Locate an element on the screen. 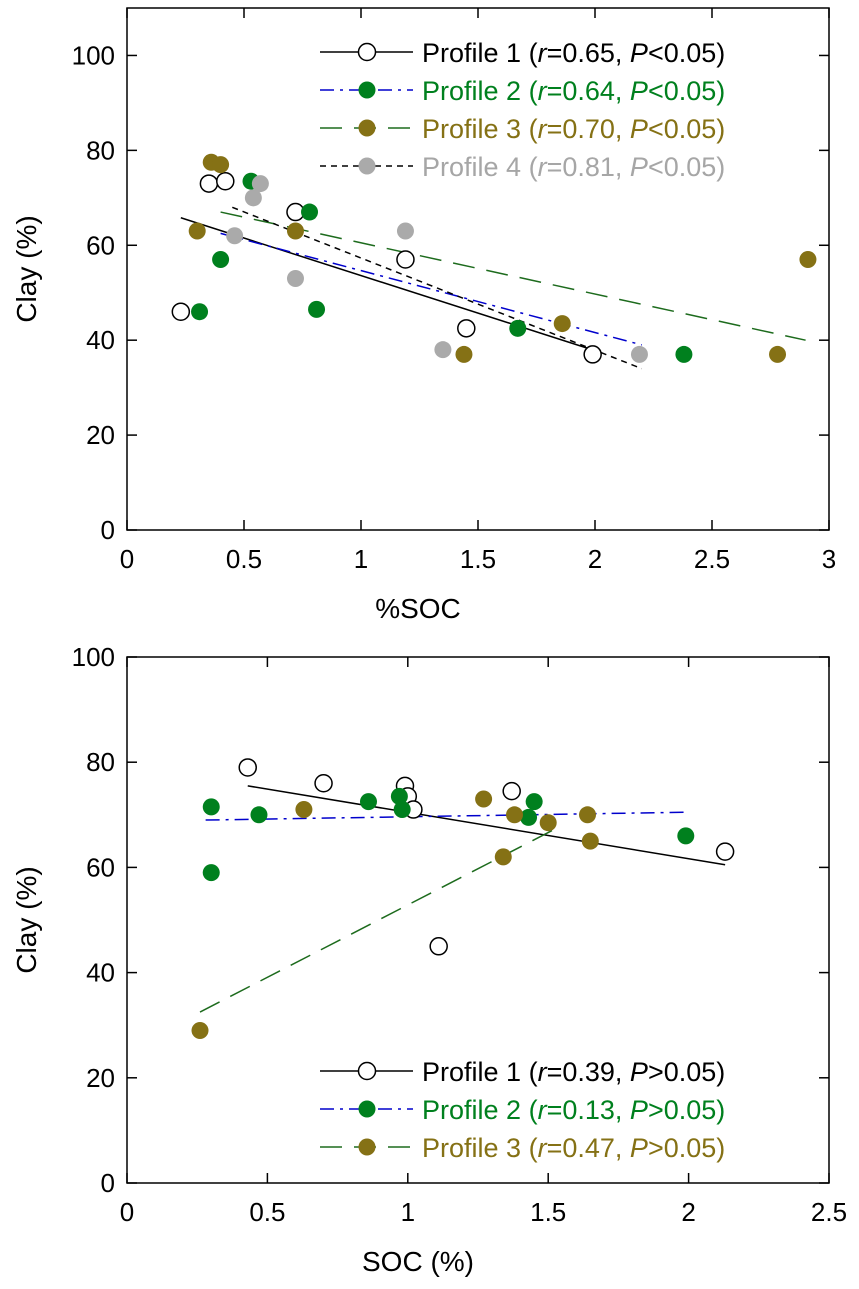  legend-label-profile-2: Profile 2 (r=0.64, P<0.05) is located at coordinates (573, 91).